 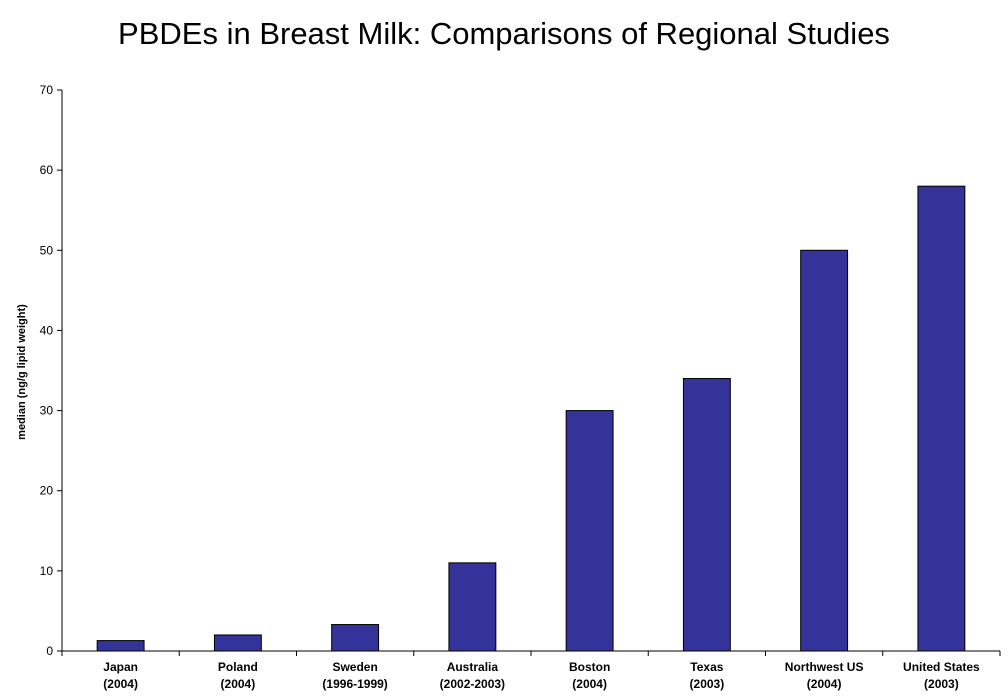 I want to click on x-category-period-label: (2002-2003), so click(x=472, y=684).